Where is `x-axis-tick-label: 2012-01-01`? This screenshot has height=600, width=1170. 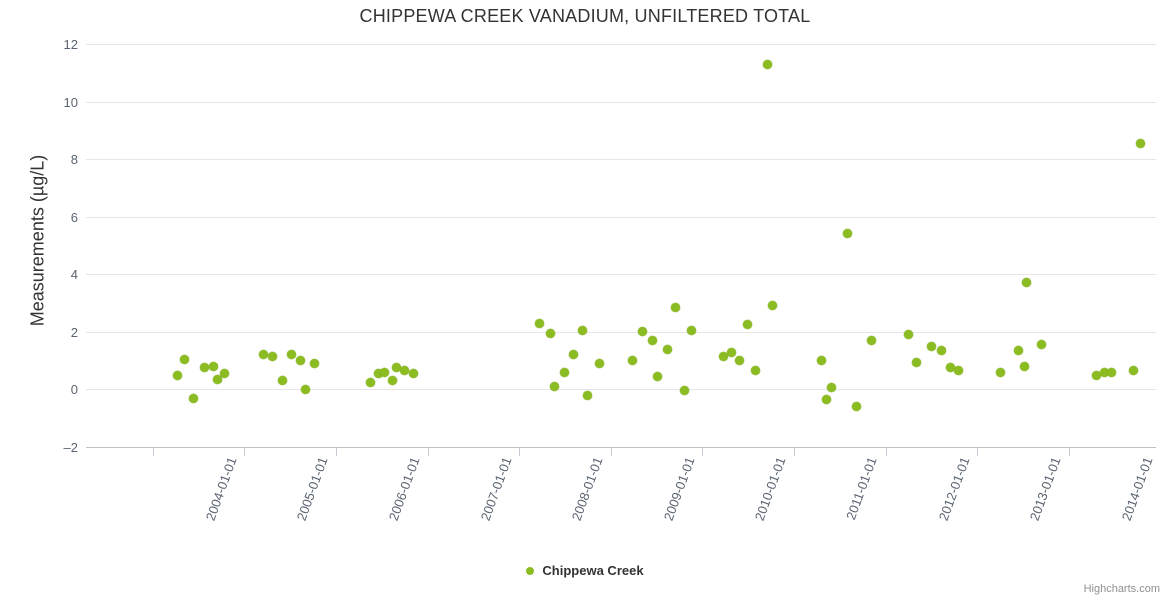 x-axis-tick-label: 2012-01-01 is located at coordinates (954, 489).